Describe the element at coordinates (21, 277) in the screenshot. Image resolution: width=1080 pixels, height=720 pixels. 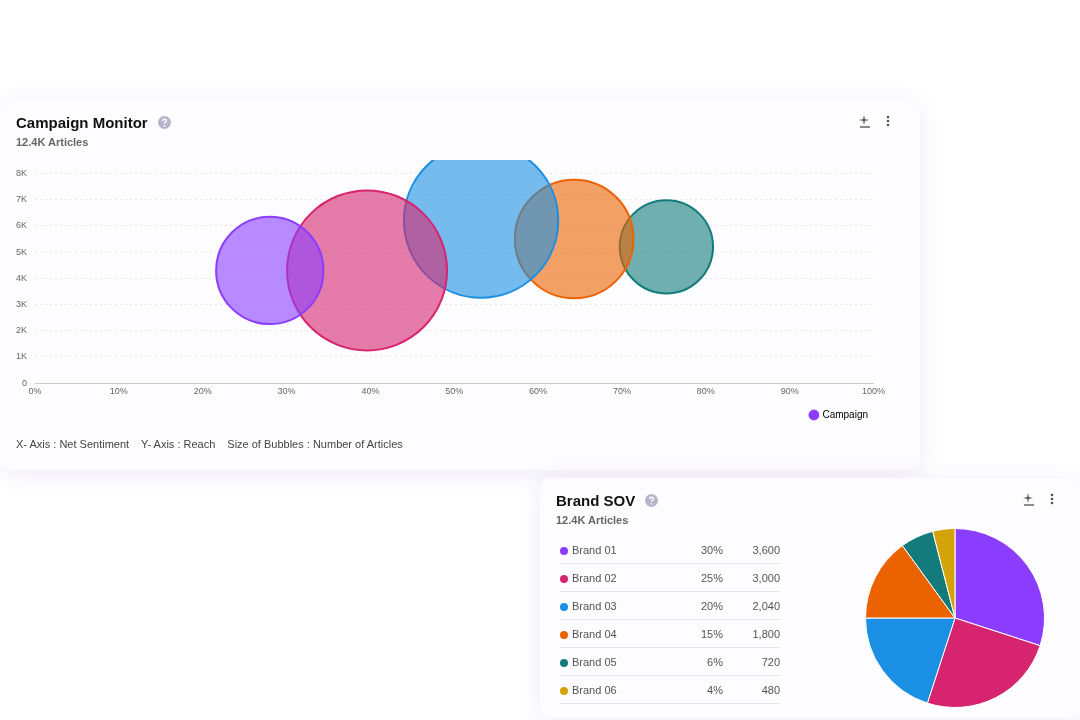
I see `y-tick-label: 4K` at that location.